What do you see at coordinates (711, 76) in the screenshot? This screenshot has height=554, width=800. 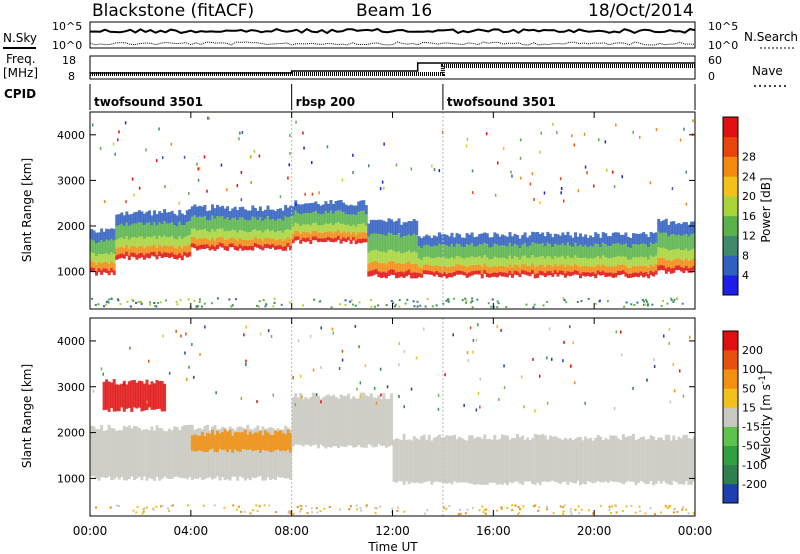 I see `nave-tick-0: 0` at bounding box center [711, 76].